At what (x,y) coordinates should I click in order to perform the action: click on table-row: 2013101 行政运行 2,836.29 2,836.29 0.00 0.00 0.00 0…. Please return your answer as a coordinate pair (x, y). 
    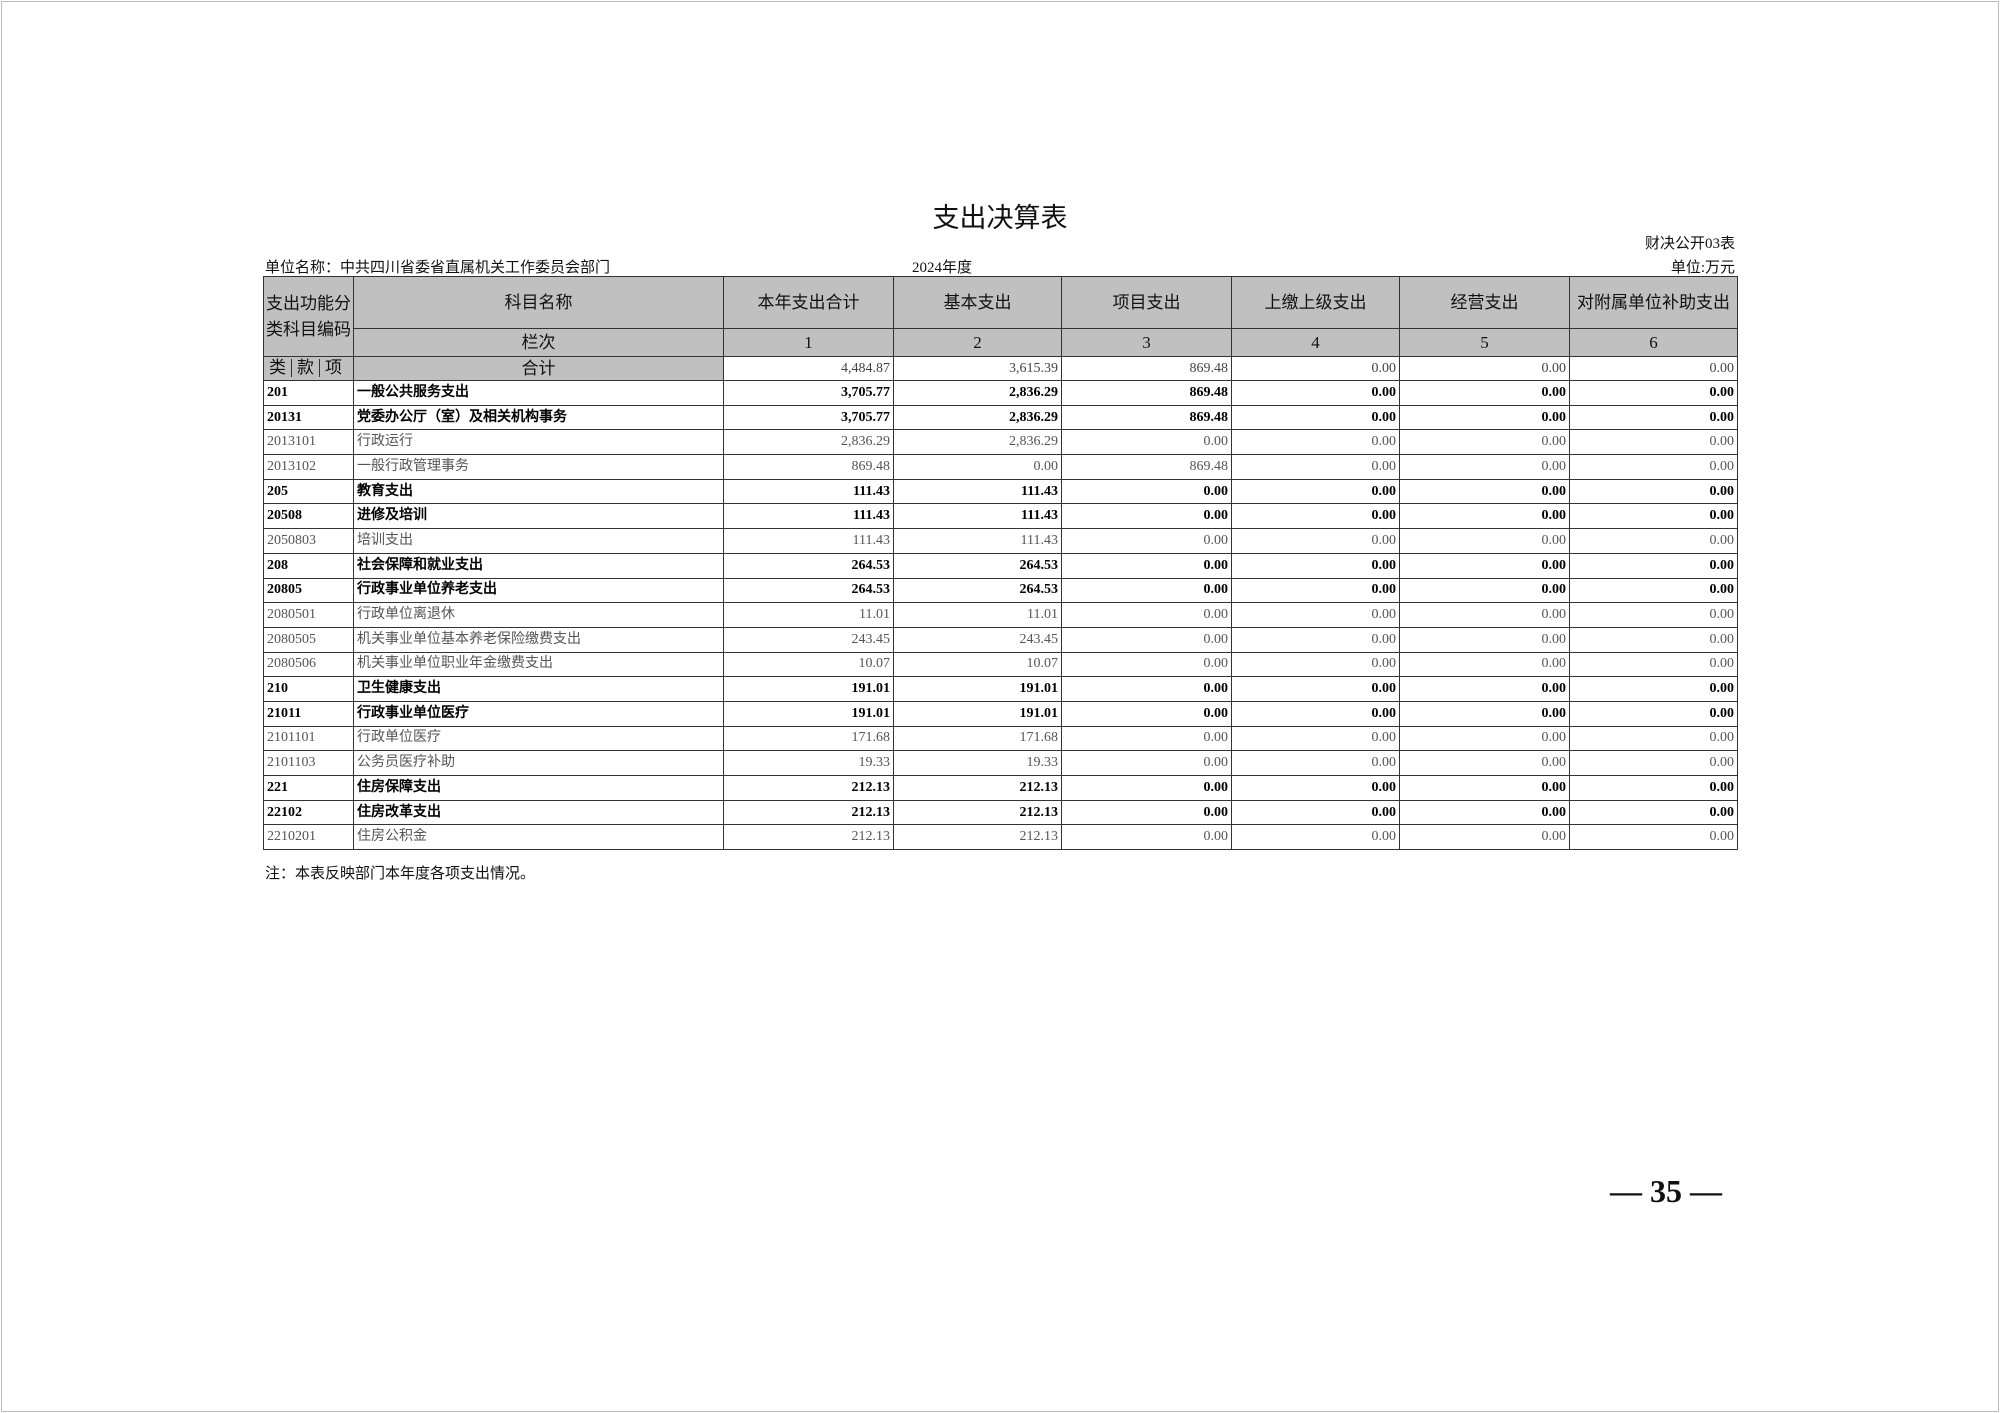
    Looking at the image, I should click on (1000, 442).